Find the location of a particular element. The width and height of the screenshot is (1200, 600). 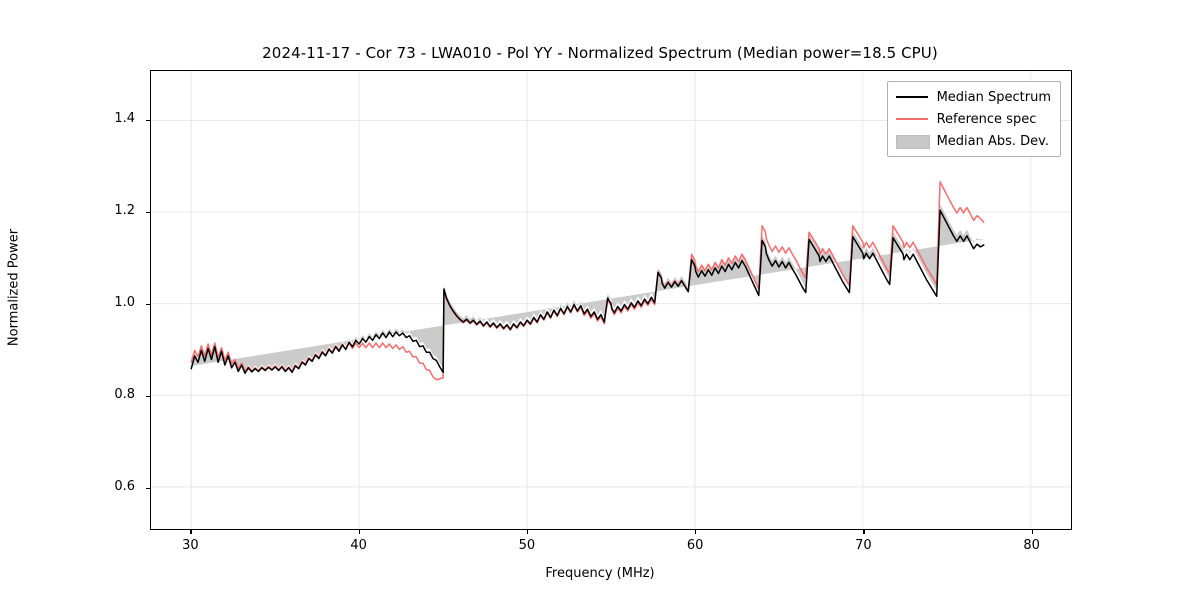

legend-swatch-reference-spec is located at coordinates (911, 119).